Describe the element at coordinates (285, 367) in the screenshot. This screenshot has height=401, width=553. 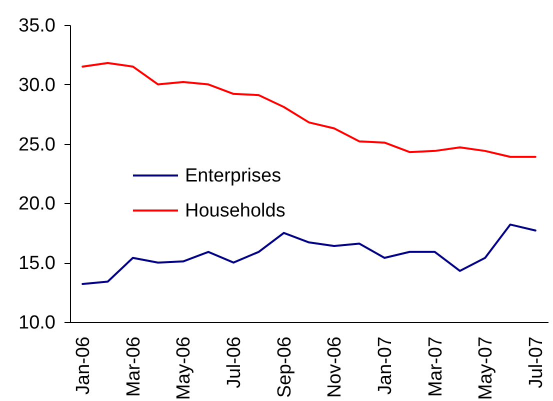
I see `x-tick-label: Sep-06` at that location.